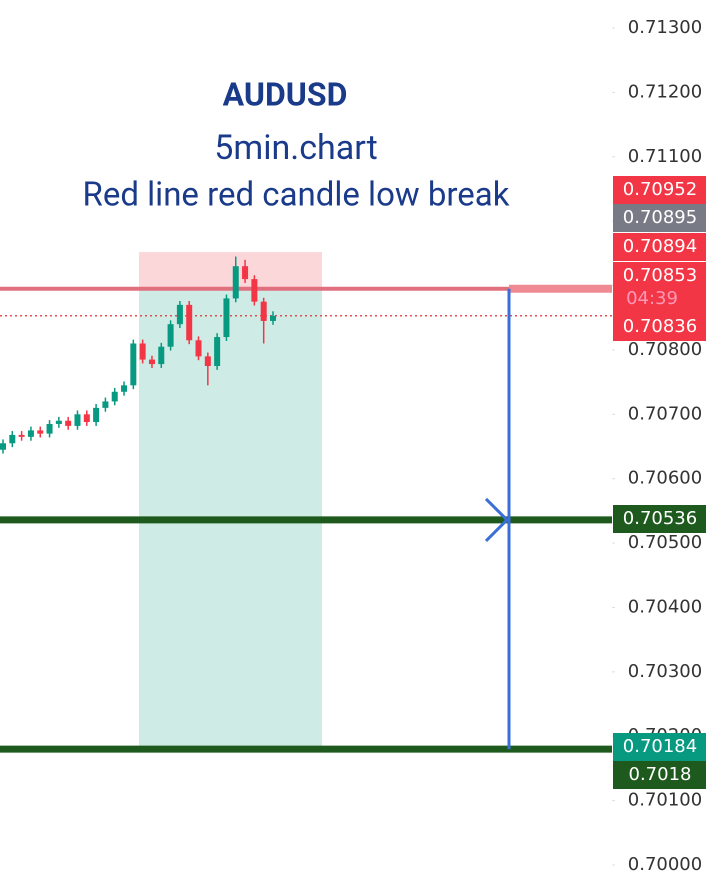 The height and width of the screenshot is (892, 706). I want to click on price-tag-label: 0.70894, so click(660, 246).